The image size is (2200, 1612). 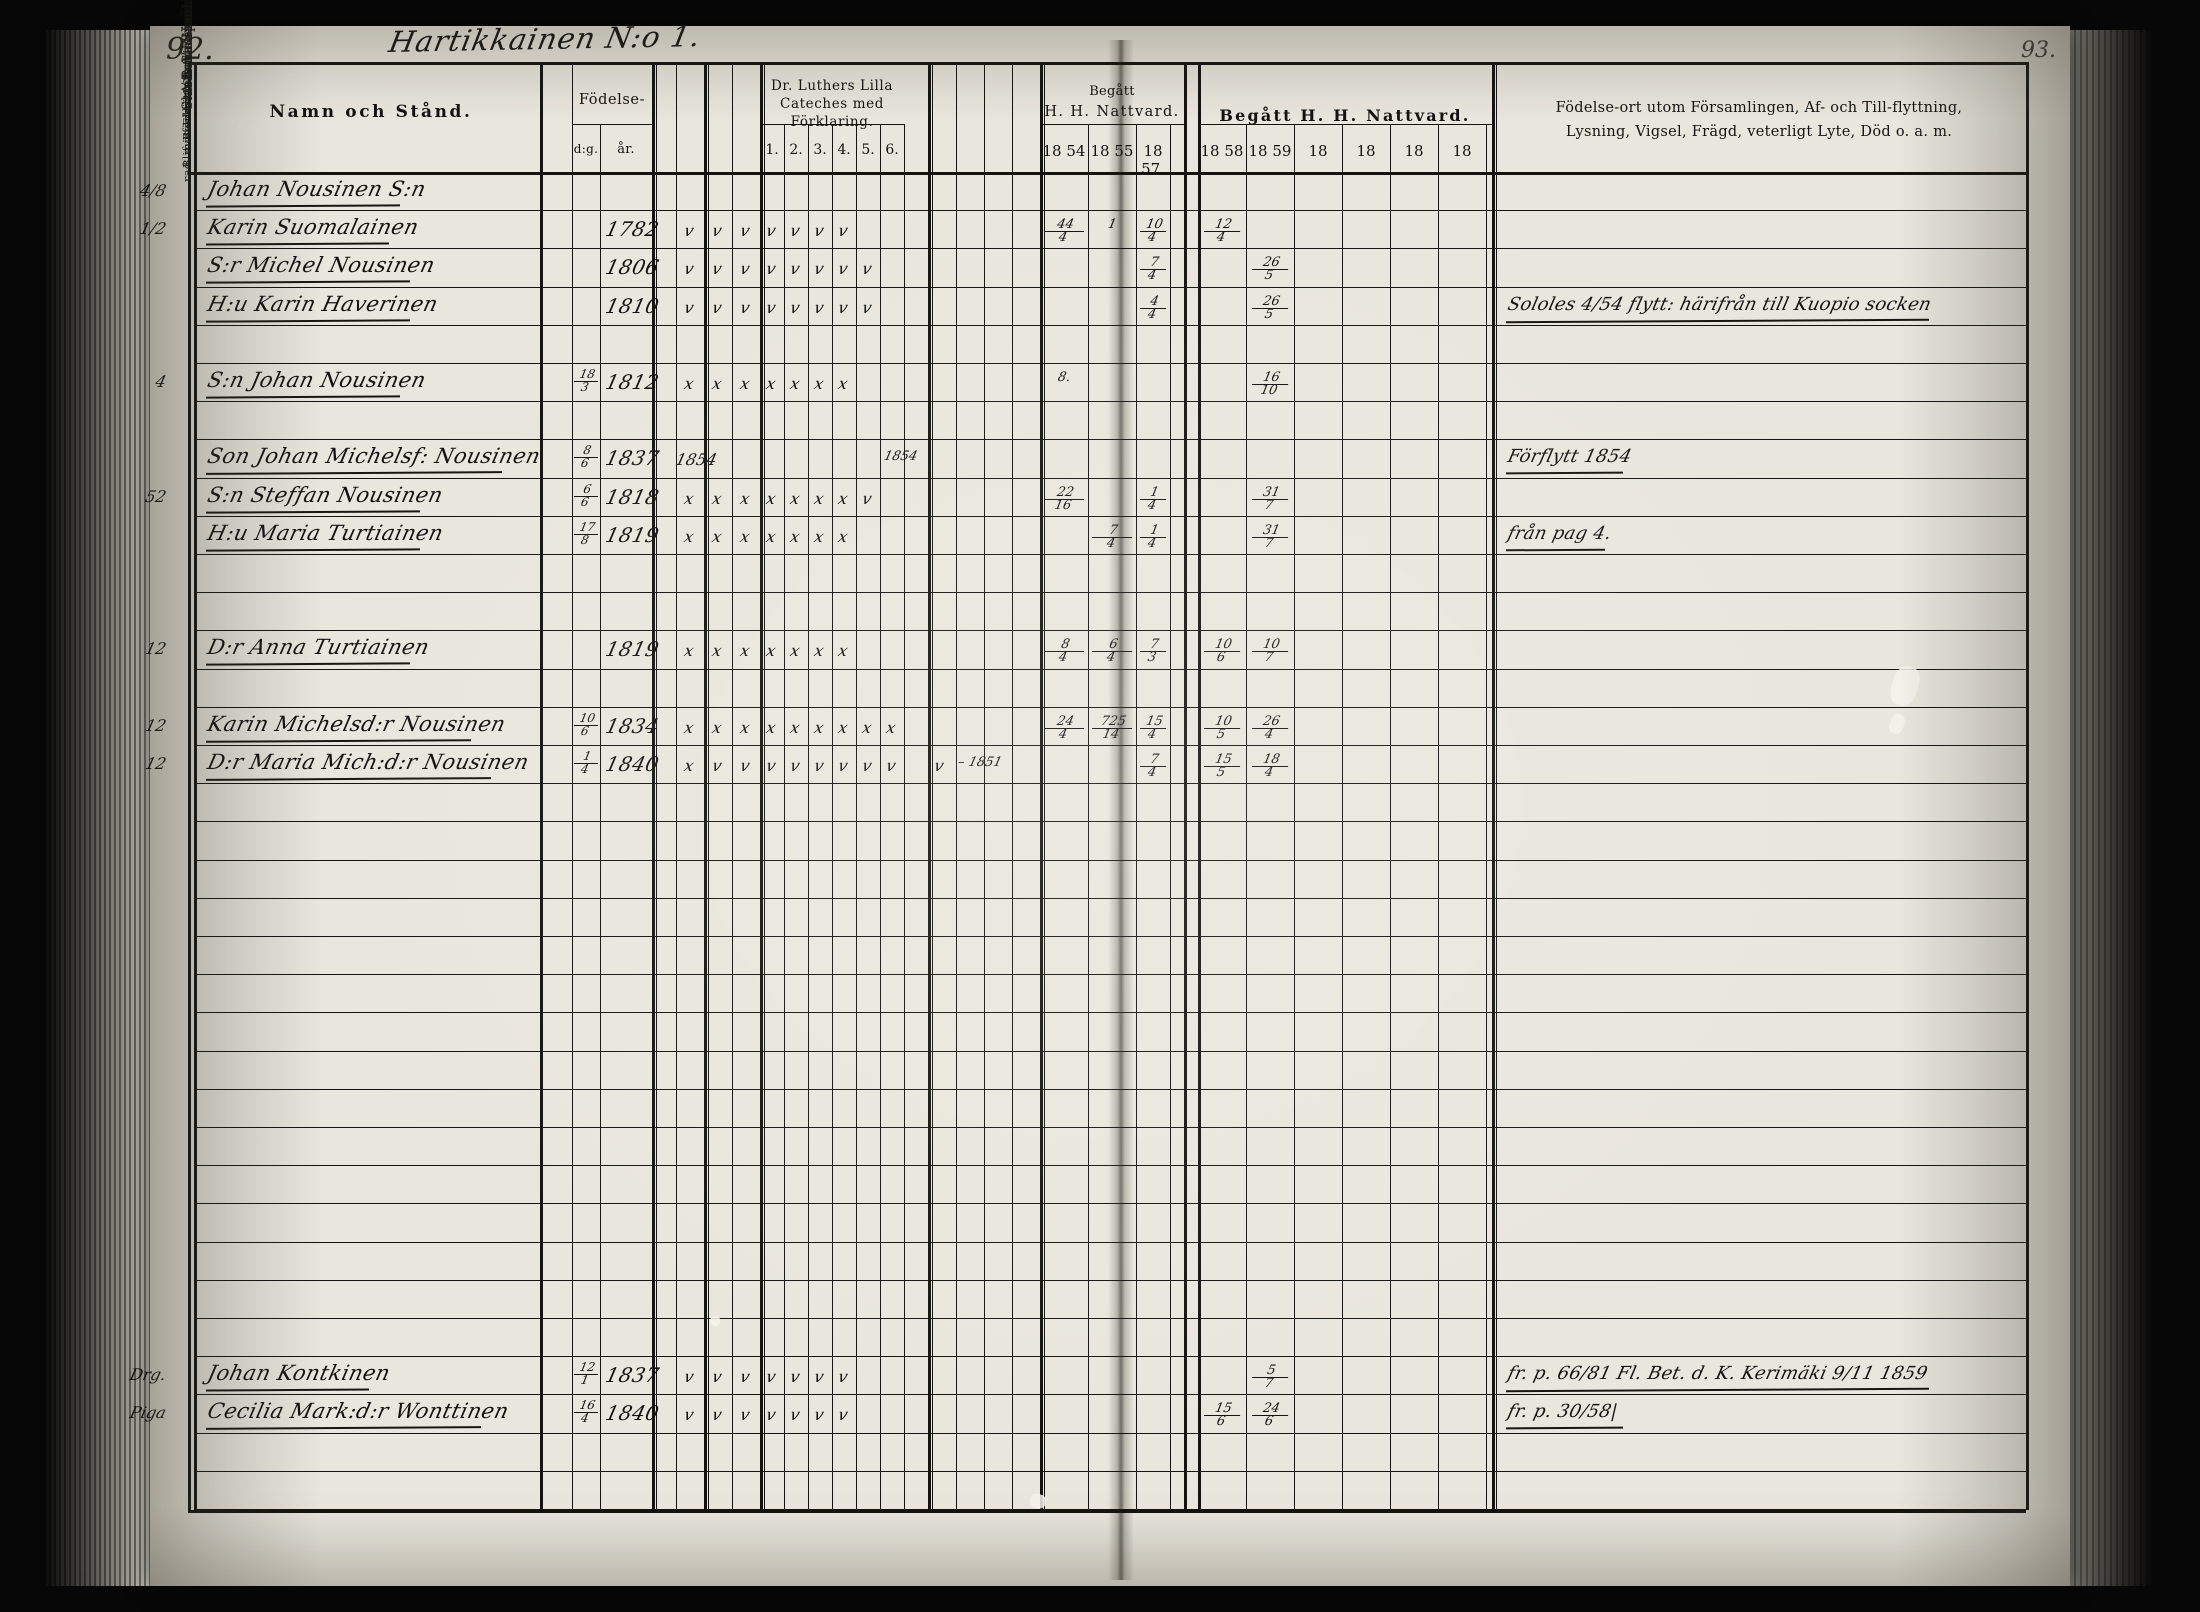 What do you see at coordinates (795, 269) in the screenshot?
I see `row-mark-2-4: v` at bounding box center [795, 269].